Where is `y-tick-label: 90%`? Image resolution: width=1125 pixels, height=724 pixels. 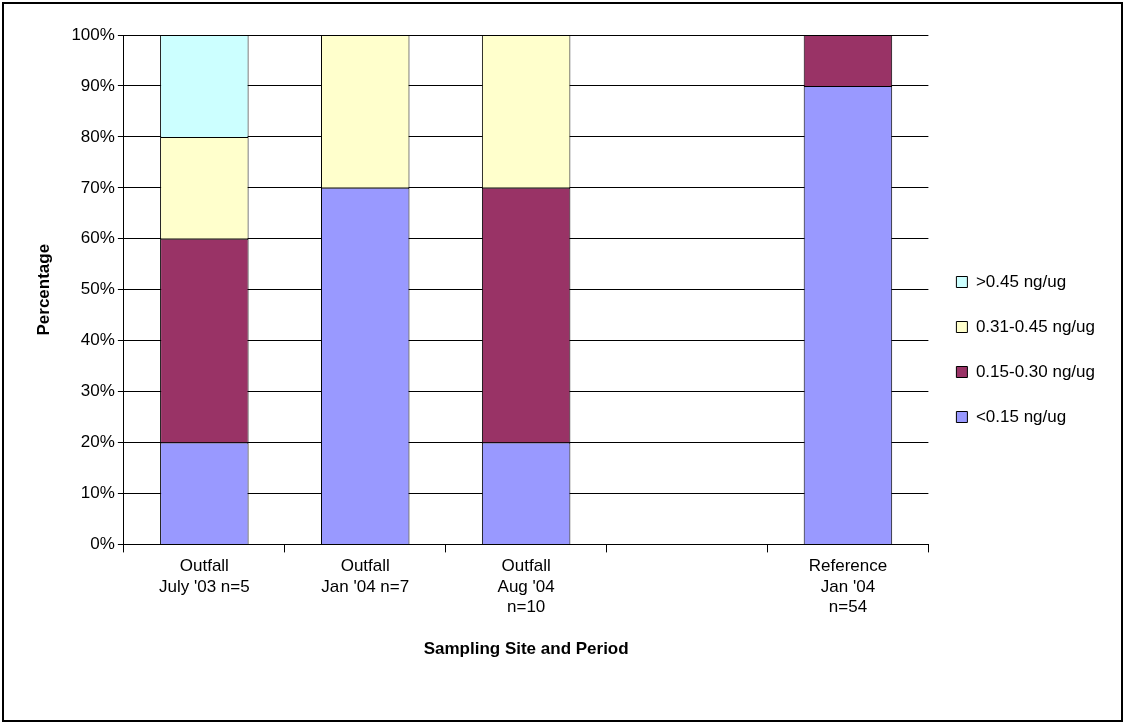
y-tick-label: 90% is located at coordinates (97, 85).